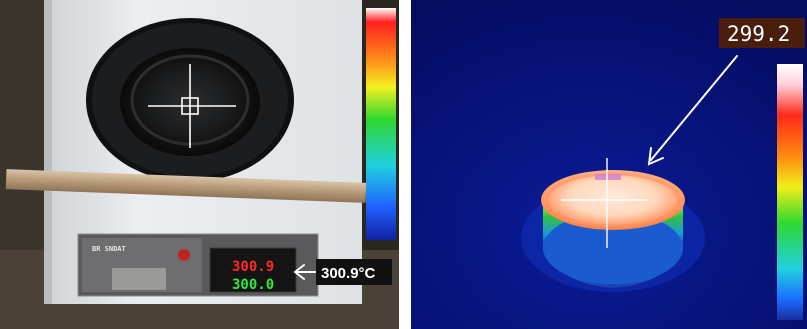 Image resolution: width=807 pixels, height=329 pixels. I want to click on control-panel, so click(198, 265).